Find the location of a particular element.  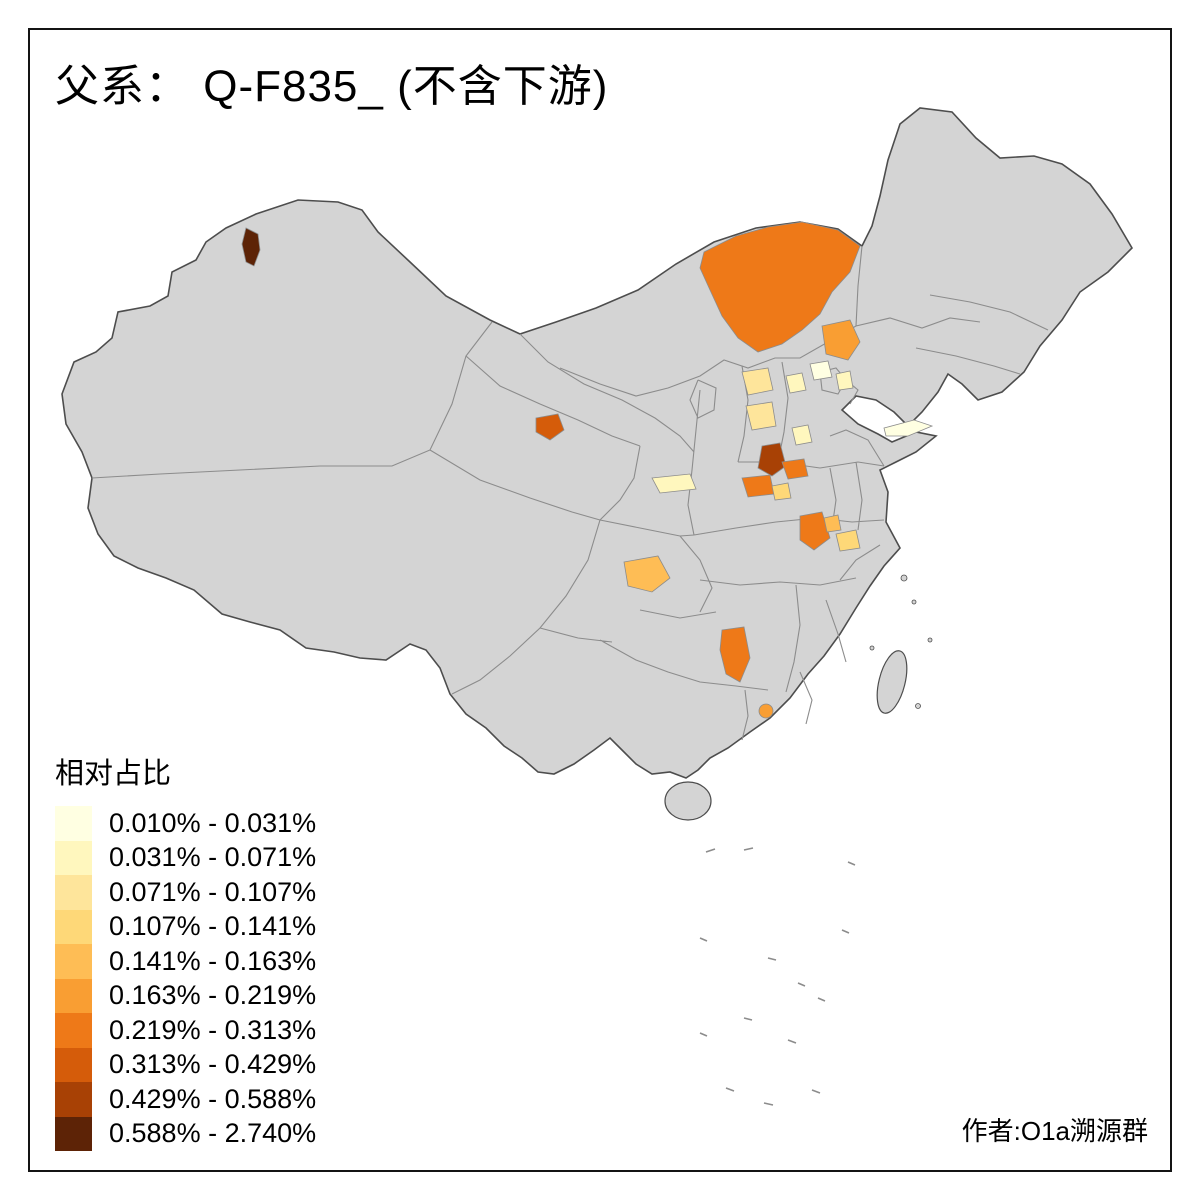

region-patch-hebei-north is located at coordinates (841, 340).